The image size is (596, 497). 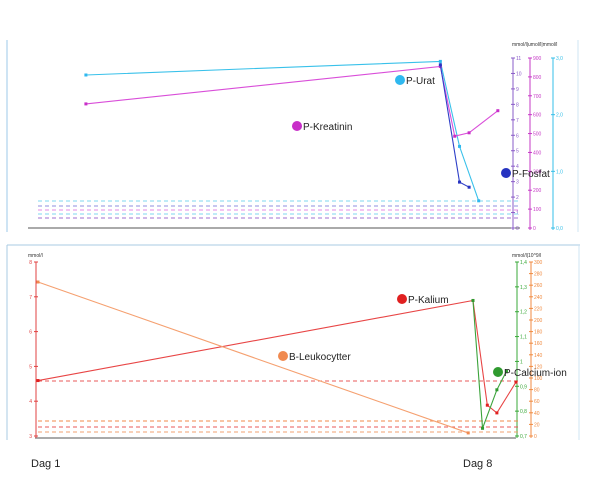 I want to click on axis-tick-label: 140, so click(x=538, y=356).